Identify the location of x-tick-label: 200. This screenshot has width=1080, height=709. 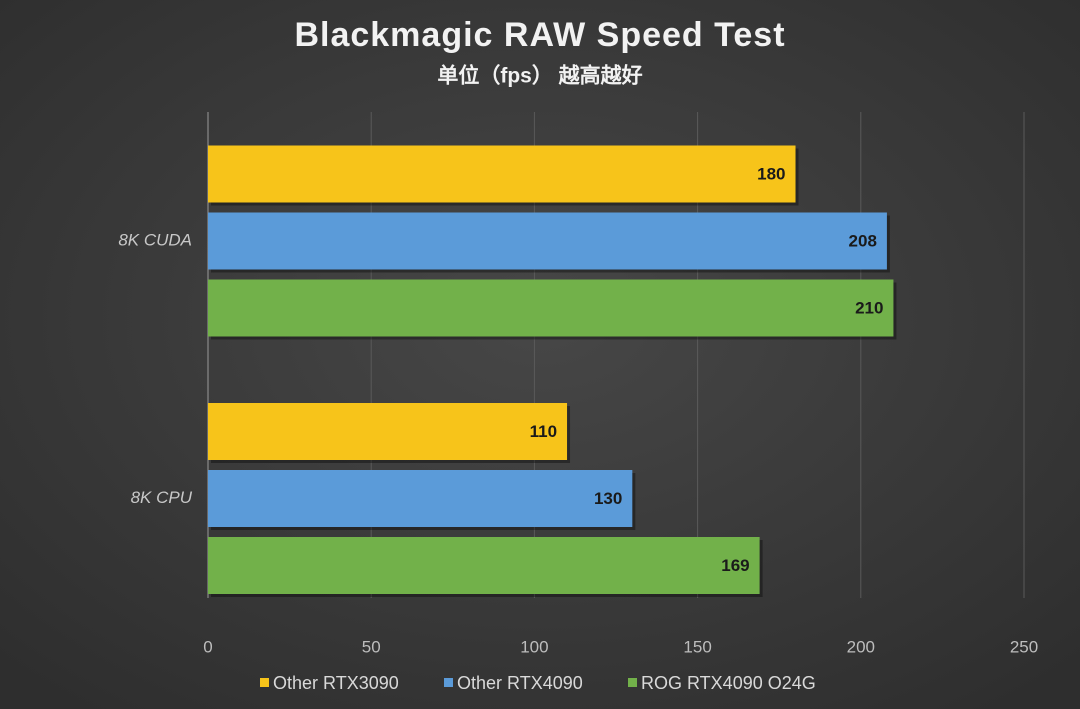
(861, 646).